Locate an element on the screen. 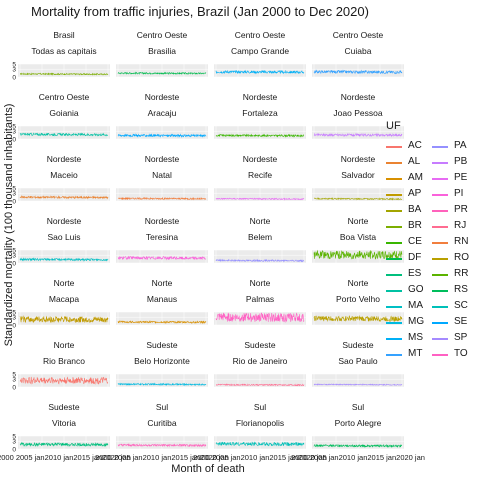  panel-brasilia: Centro Oeste Brasilia is located at coordinates (162, 53).